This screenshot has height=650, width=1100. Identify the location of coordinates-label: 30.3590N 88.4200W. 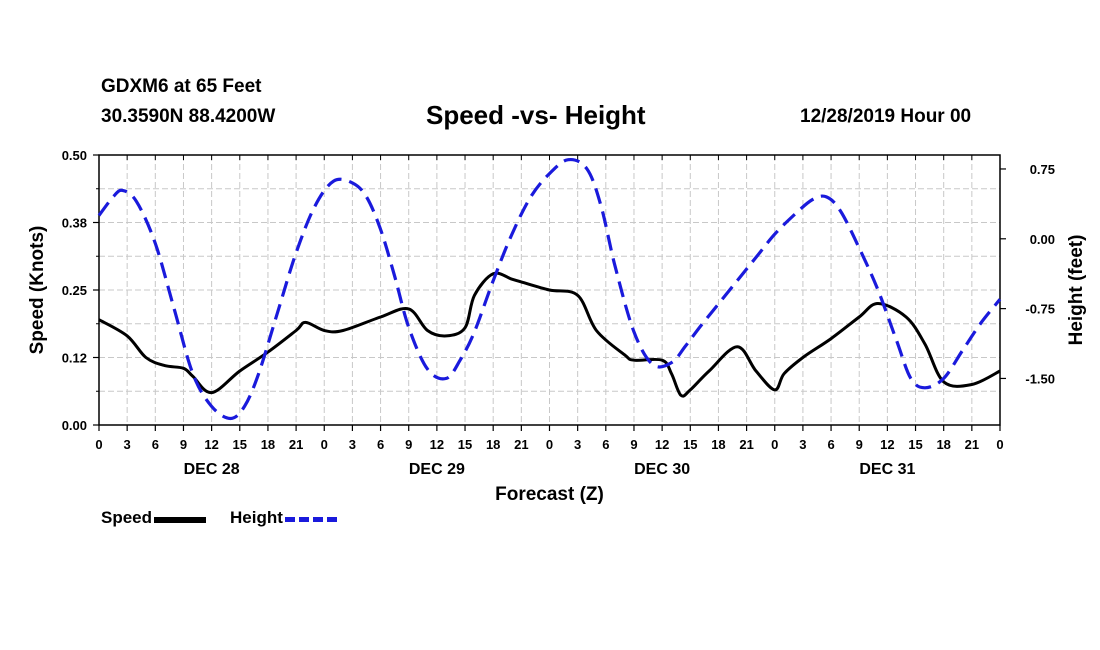
(188, 116).